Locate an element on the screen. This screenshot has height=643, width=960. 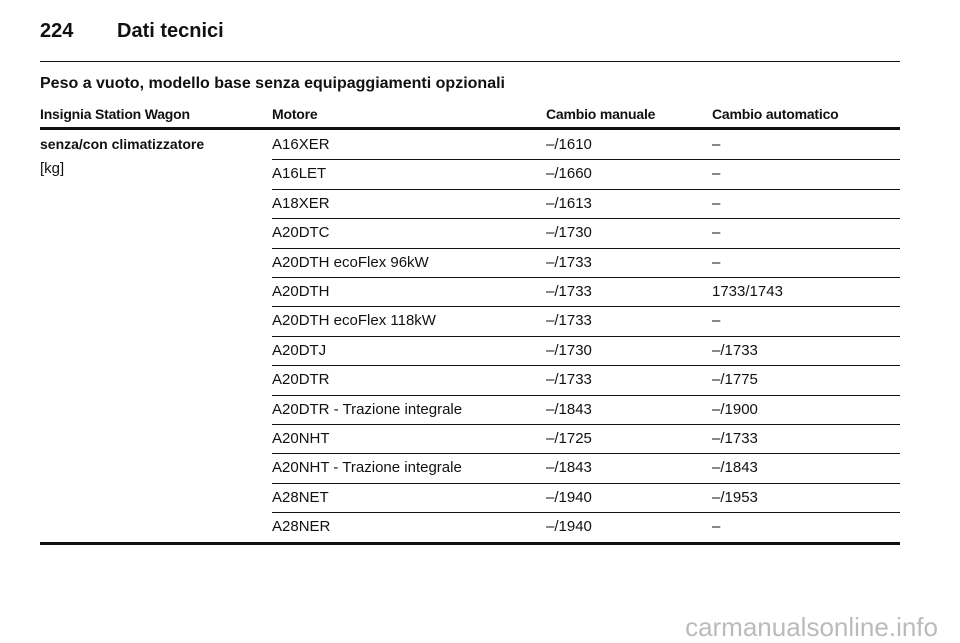
table-cell: A28NET is located at coordinates (300, 497).